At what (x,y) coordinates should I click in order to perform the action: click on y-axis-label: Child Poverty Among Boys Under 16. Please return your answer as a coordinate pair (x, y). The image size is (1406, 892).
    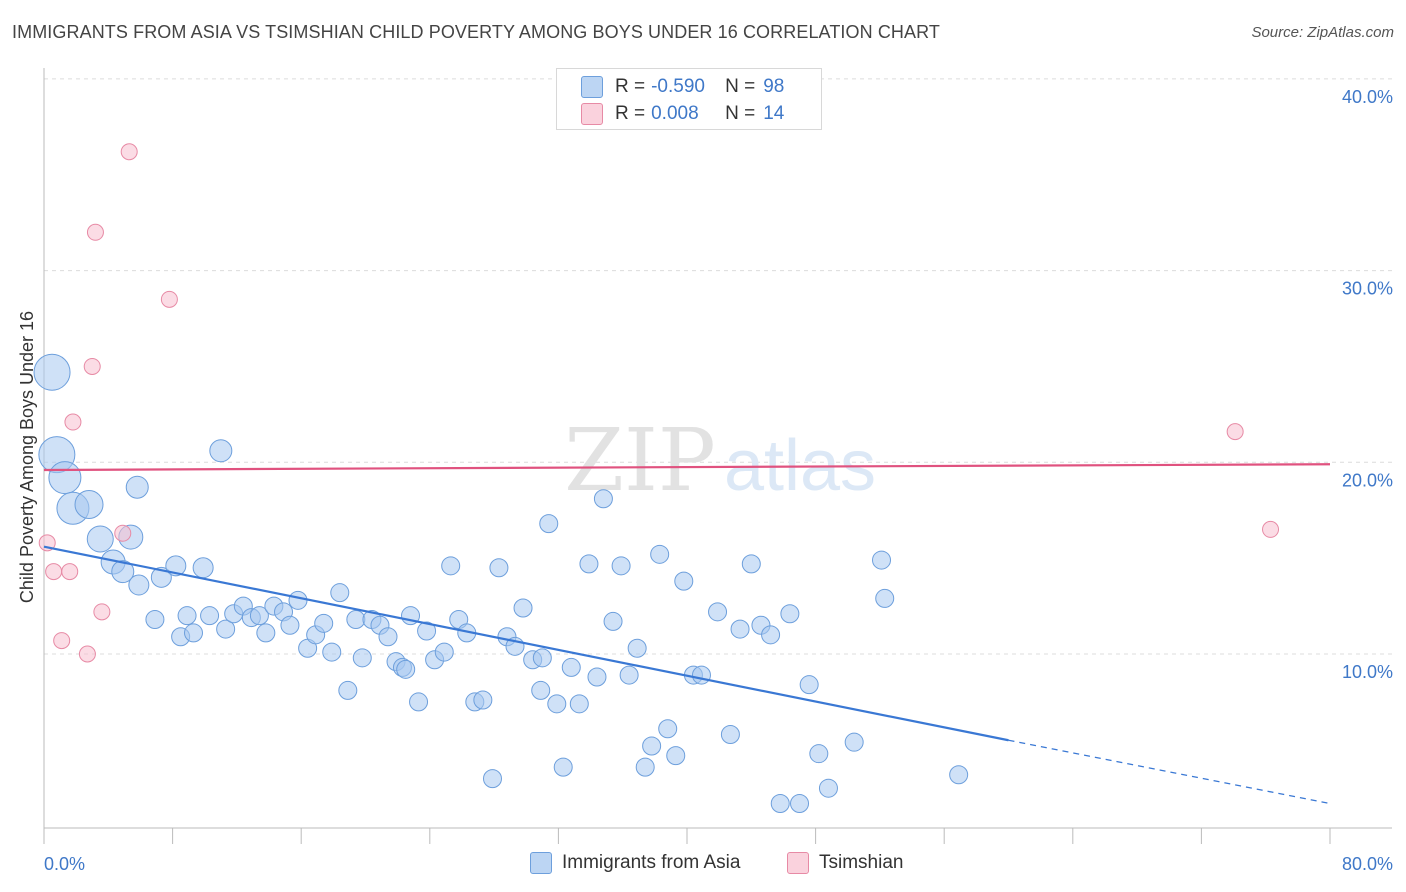
    Looking at the image, I should click on (27, 457).